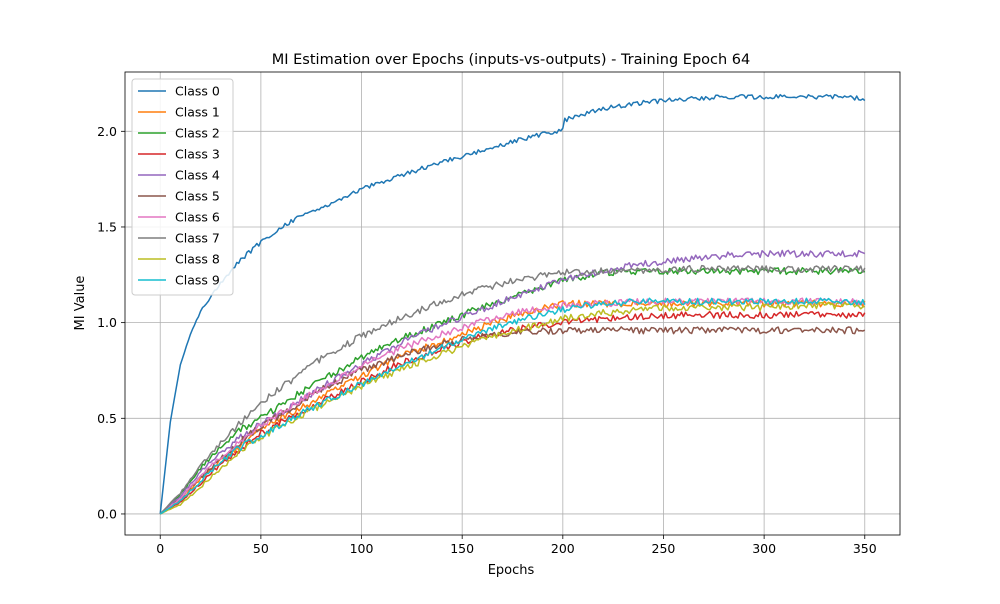 This screenshot has width=1000, height=604. What do you see at coordinates (197, 133) in the screenshot?
I see `legend-label: Class 2` at bounding box center [197, 133].